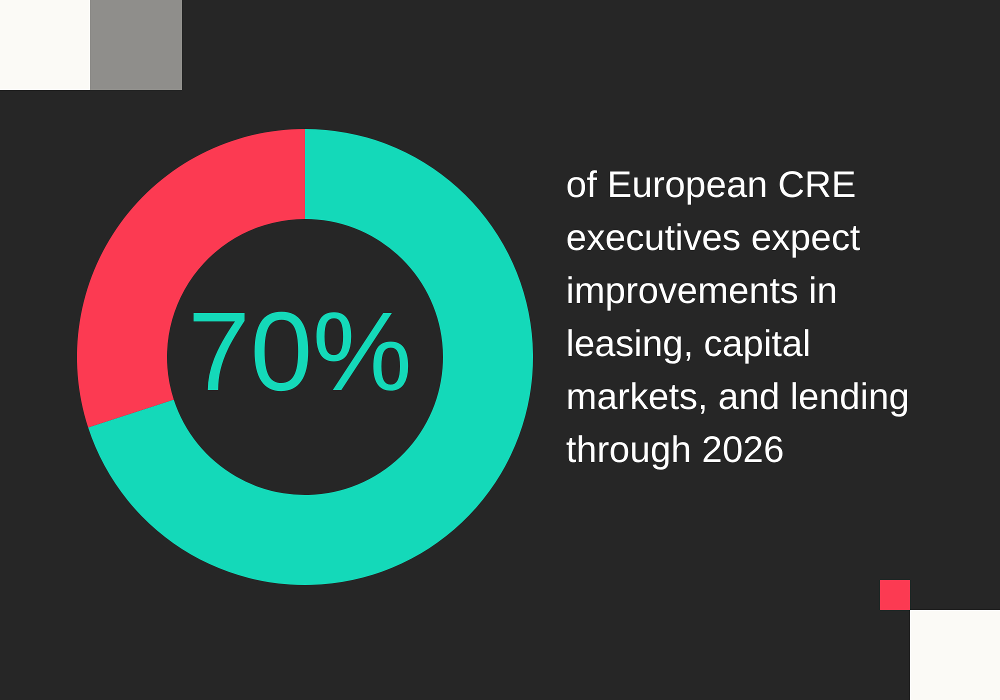  What do you see at coordinates (300, 352) in the screenshot?
I see `text: 70%` at bounding box center [300, 352].